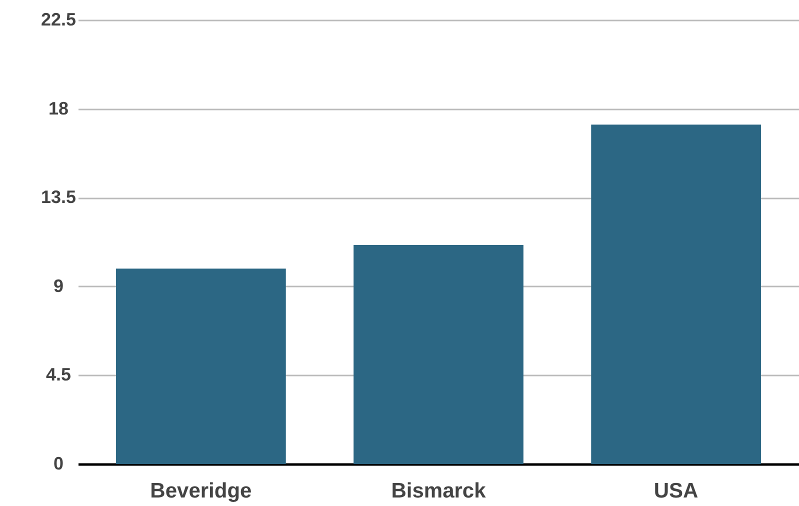 This screenshot has height=506, width=799. What do you see at coordinates (58, 464) in the screenshot?
I see `y-tick-label: 0` at bounding box center [58, 464].